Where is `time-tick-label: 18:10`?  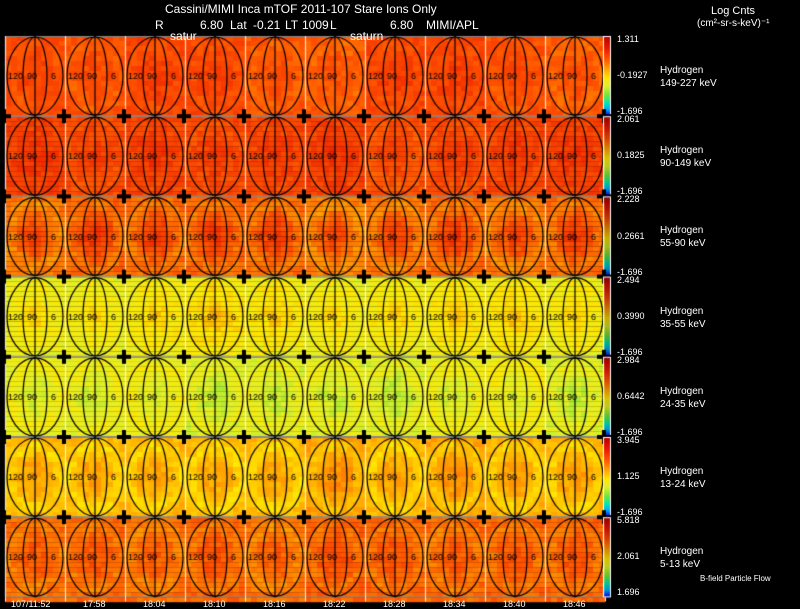
time-tick-label: 18:10 is located at coordinates (214, 604).